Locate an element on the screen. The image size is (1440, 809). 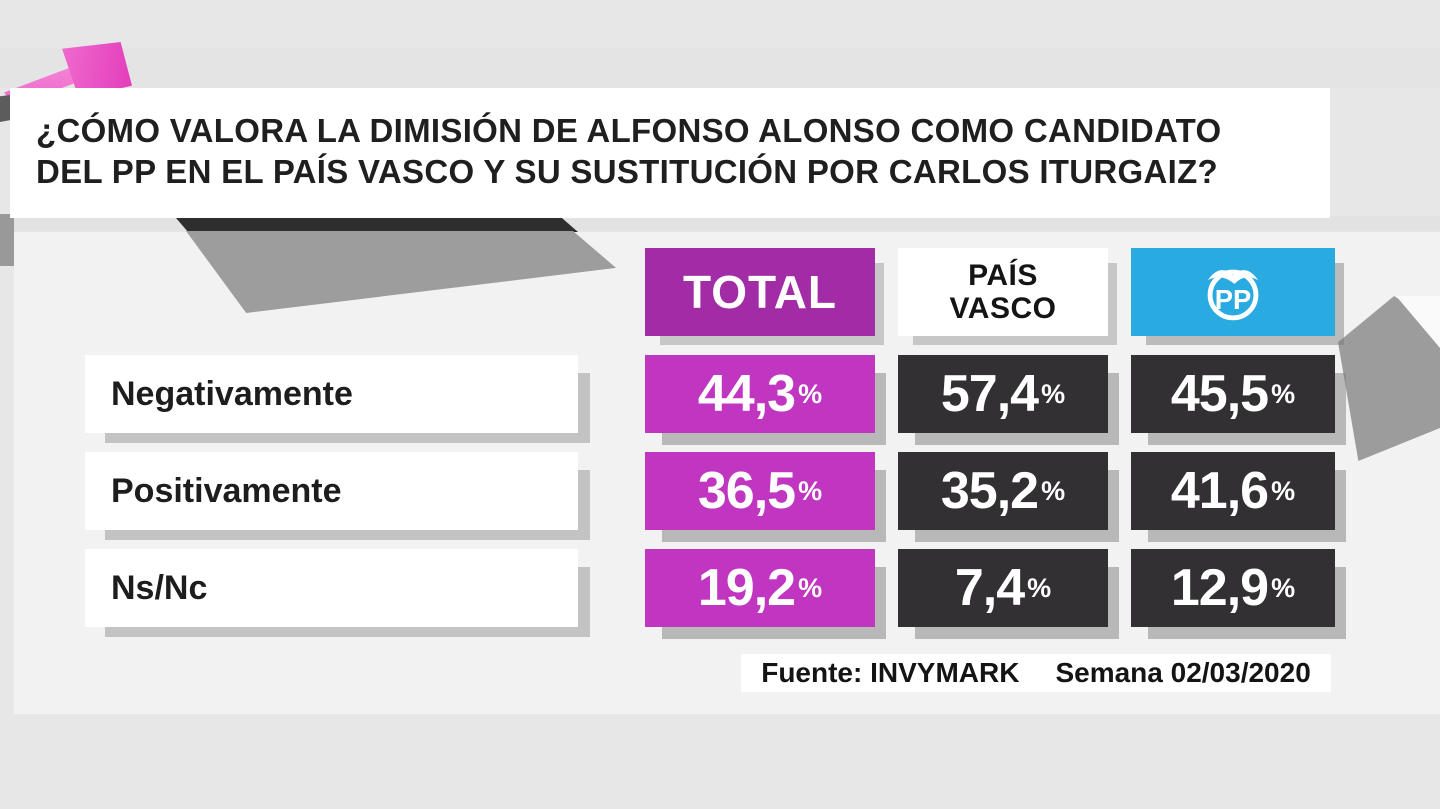
column-header-total-label: TOTAL is located at coordinates (760, 292).